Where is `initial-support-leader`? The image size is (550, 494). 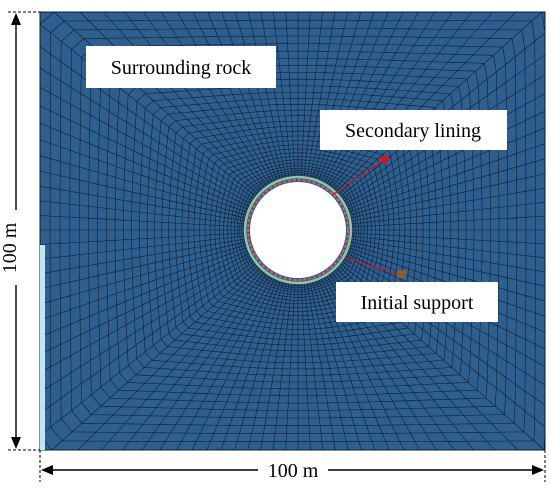
initial-support-leader is located at coordinates (373, 267).